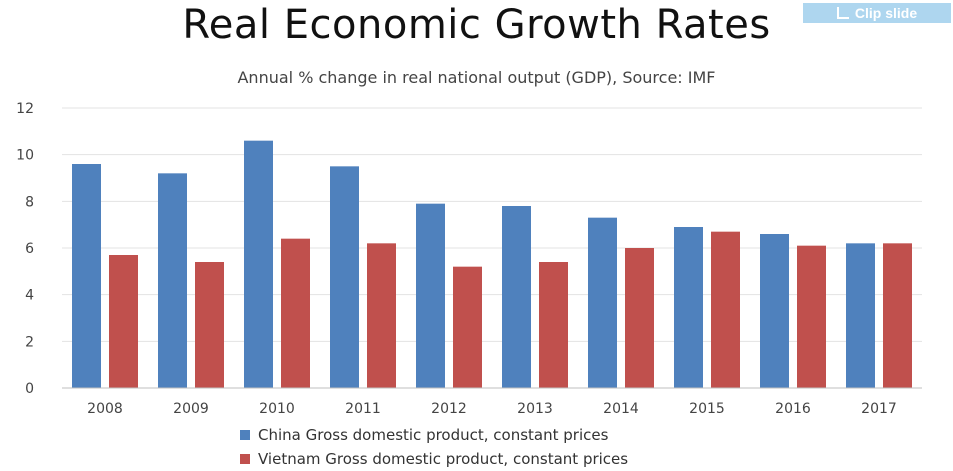 This screenshot has height=471, width=953. I want to click on x-tick-label: 2010, so click(277, 409).